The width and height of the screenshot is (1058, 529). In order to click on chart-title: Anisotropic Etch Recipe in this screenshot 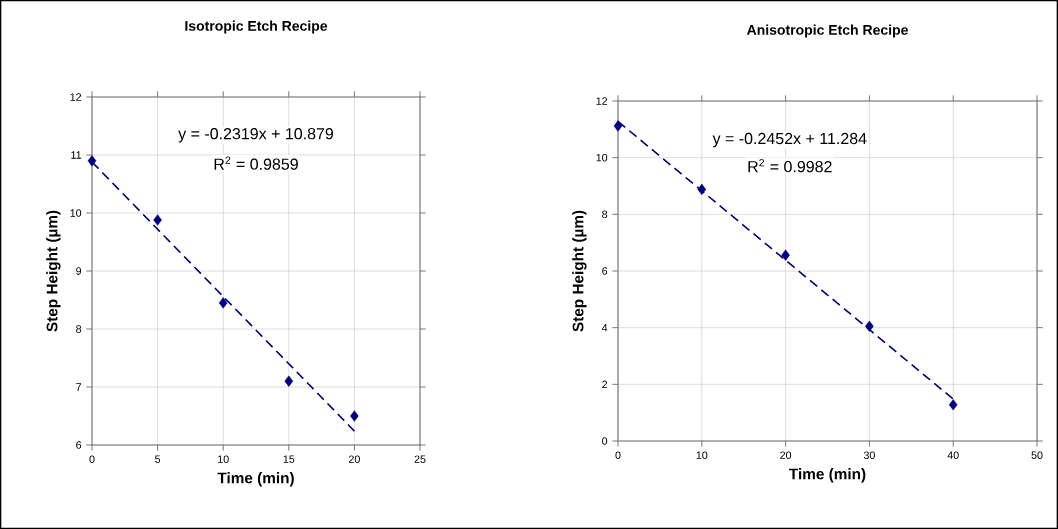, I will do `click(827, 31)`.